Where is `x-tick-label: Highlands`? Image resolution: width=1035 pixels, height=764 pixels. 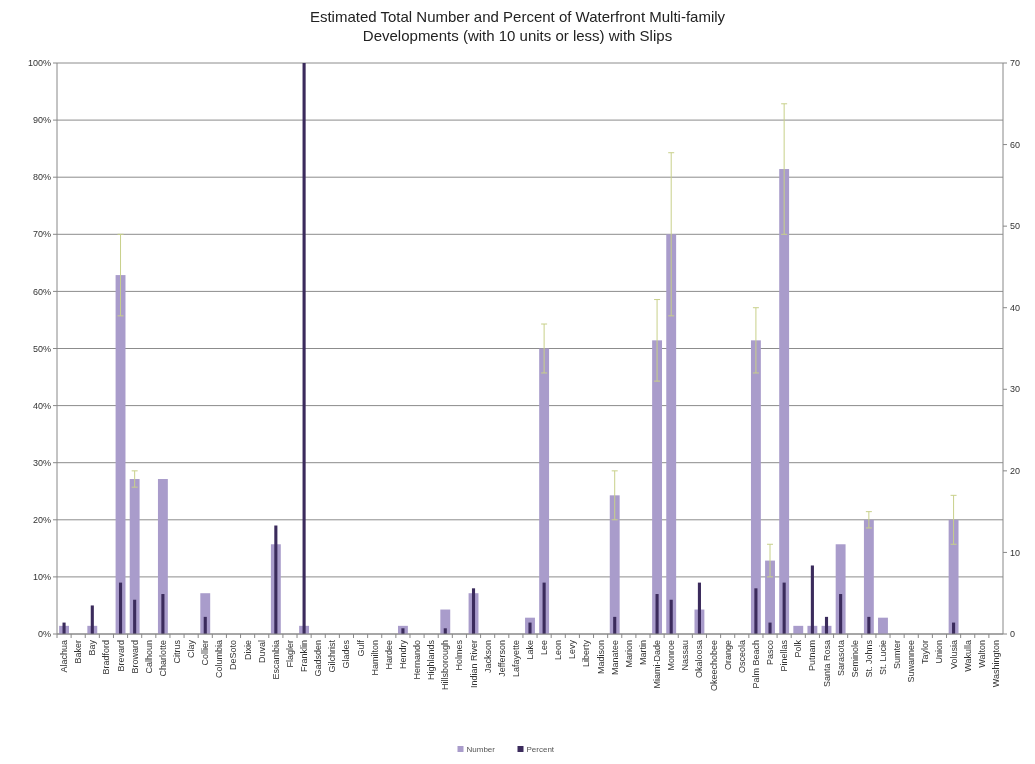 x-tick-label: Highlands is located at coordinates (431, 660).